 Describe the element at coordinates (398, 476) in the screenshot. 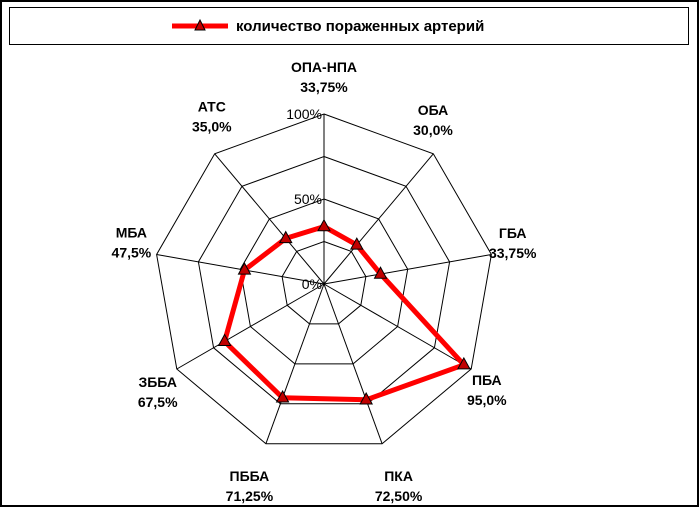

I see `category-label: ПКА` at that location.